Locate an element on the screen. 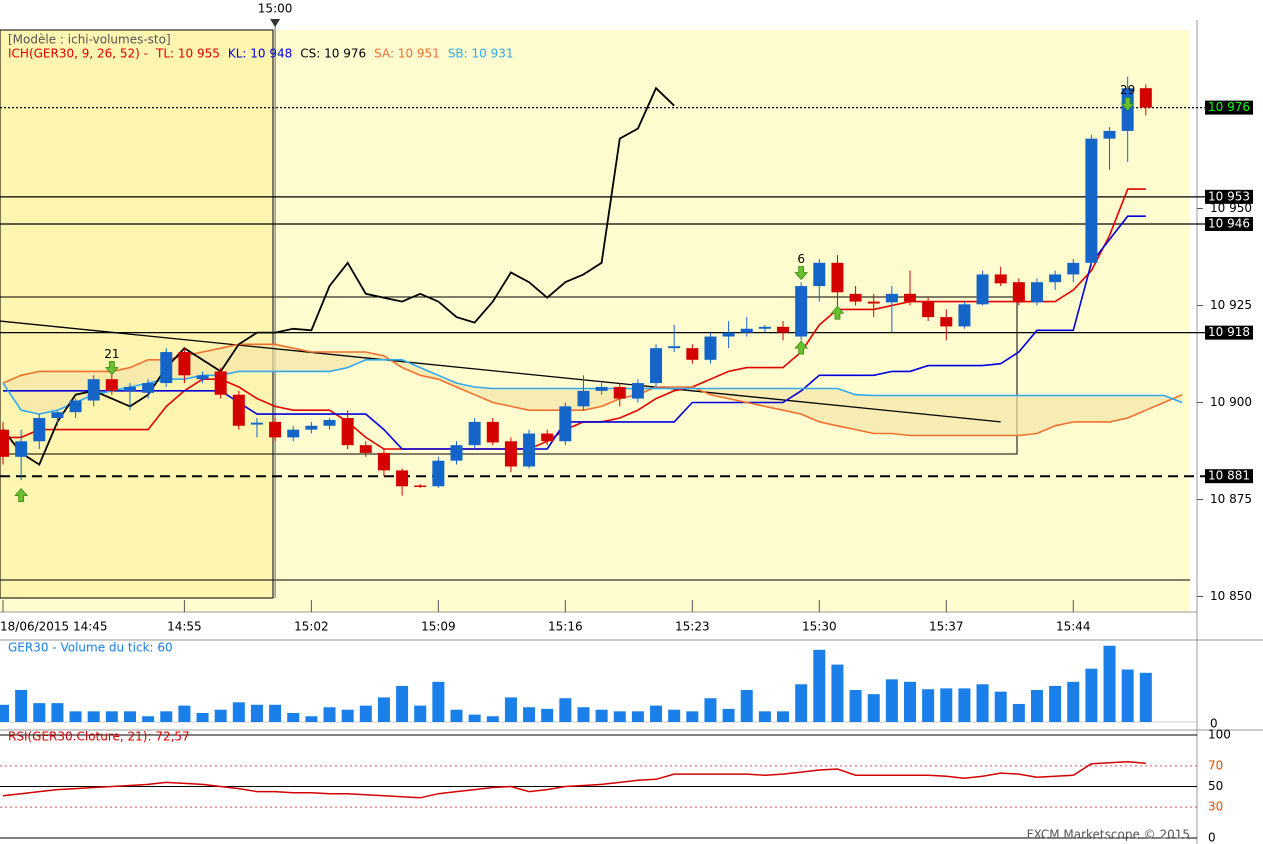 The height and width of the screenshot is (844, 1263). time-marker-label: 15:00 is located at coordinates (275, 9).